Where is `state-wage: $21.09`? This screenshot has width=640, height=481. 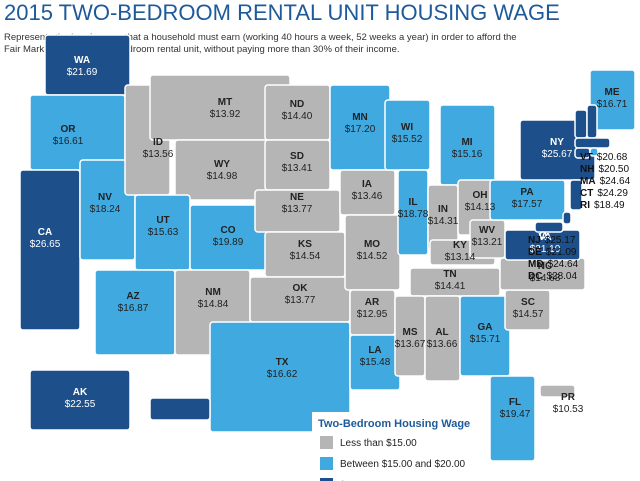
state-wage: $21.09 is located at coordinates (561, 252).